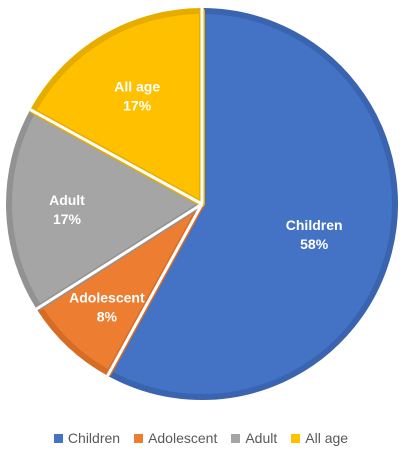  I want to click on legend: Children Adolescent Adult All age, so click(201, 438).